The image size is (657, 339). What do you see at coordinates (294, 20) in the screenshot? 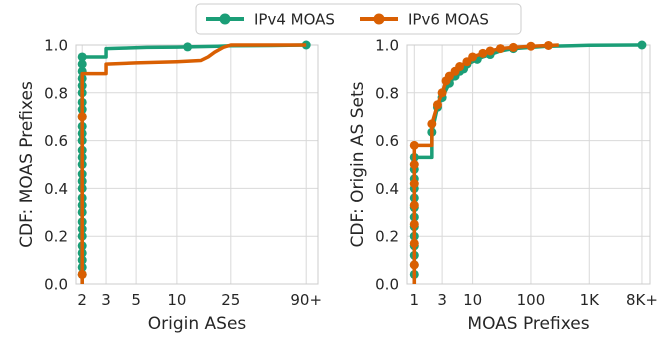
I see `legend-label-ipv4: IPv4 MOAS` at bounding box center [294, 20].